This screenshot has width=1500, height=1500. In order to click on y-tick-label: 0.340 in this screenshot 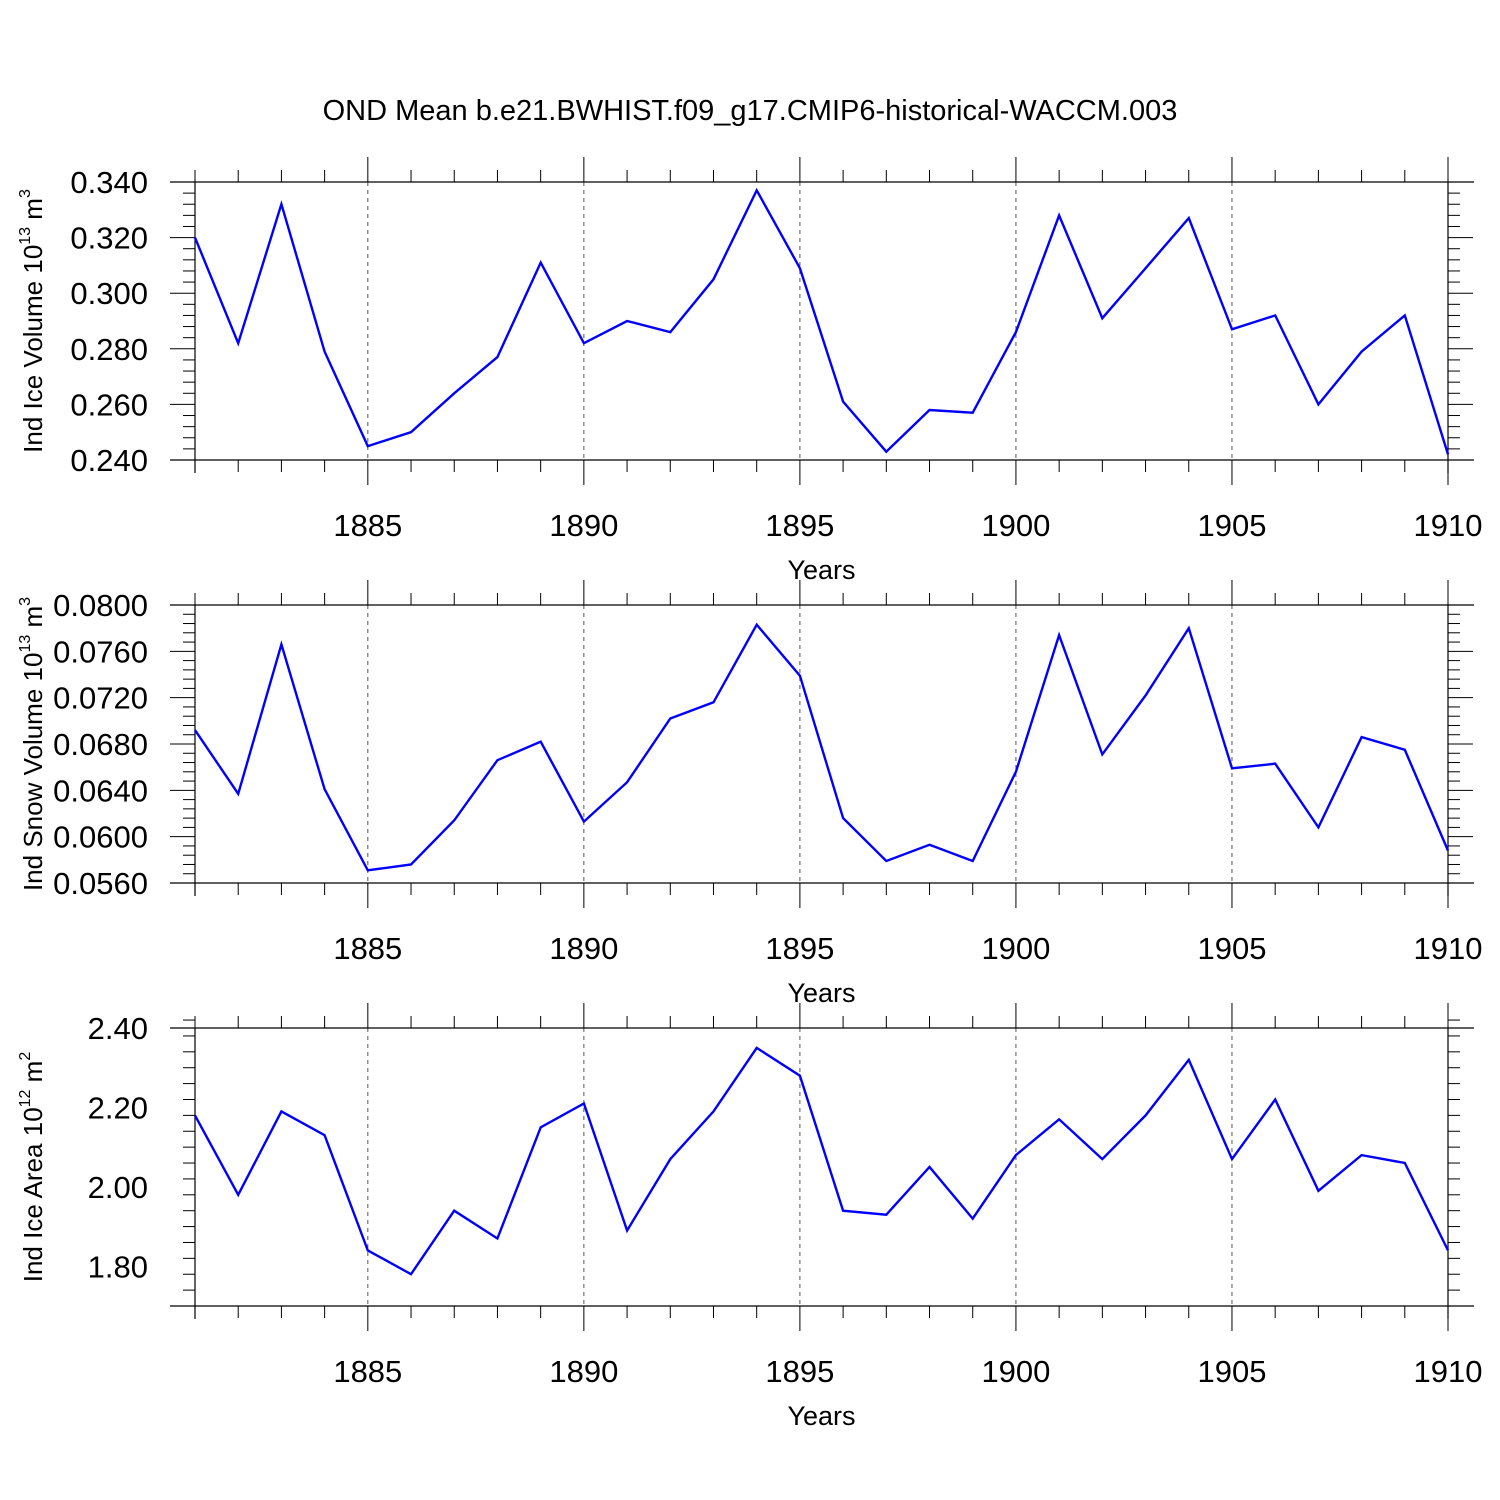, I will do `click(109, 182)`.